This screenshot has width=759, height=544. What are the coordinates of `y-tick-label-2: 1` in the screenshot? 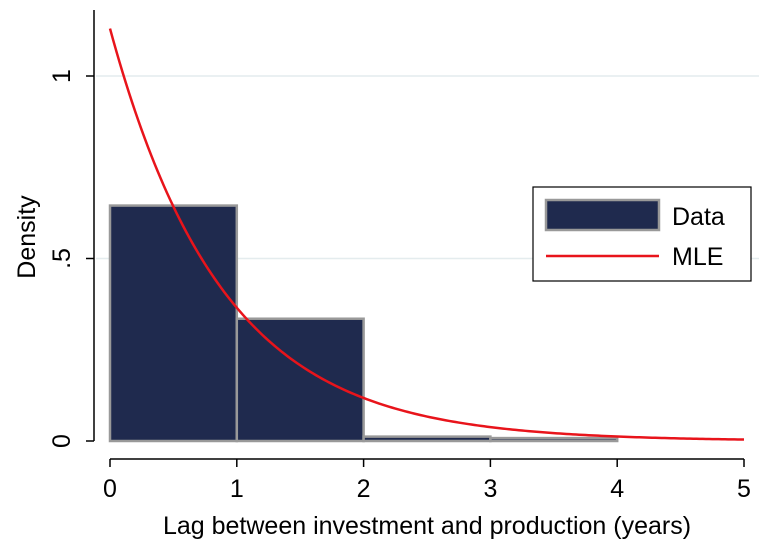 It's located at (62, 76).